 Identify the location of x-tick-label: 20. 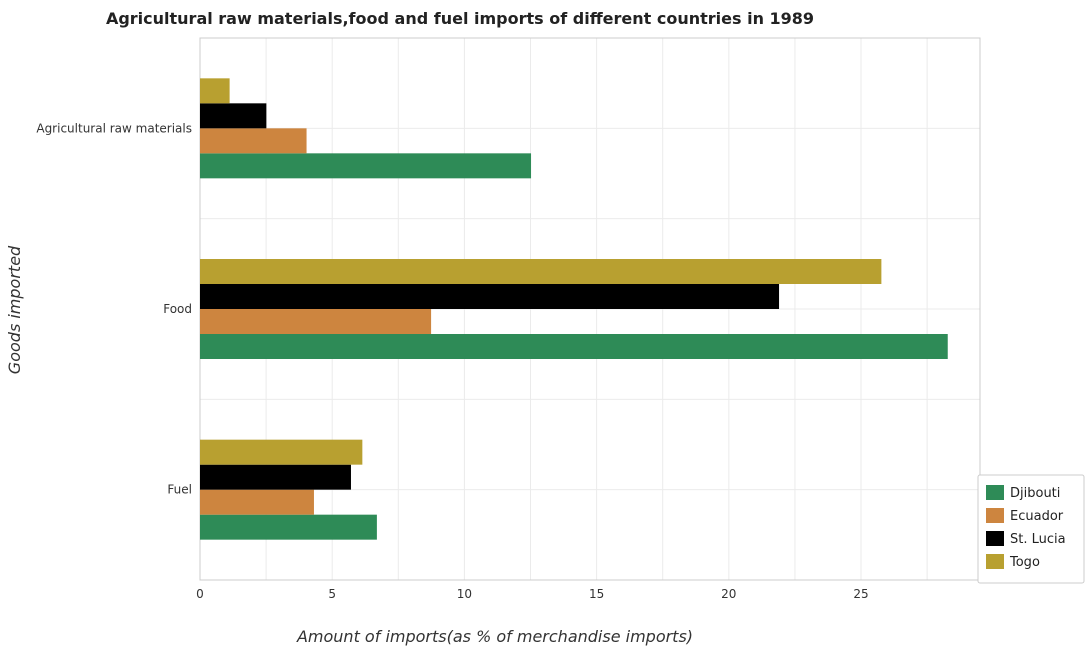
(728, 594).